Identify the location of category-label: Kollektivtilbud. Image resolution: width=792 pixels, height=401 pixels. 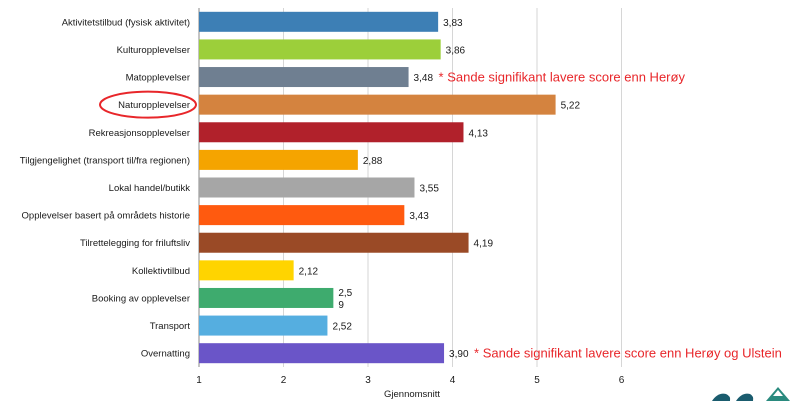
(161, 271).